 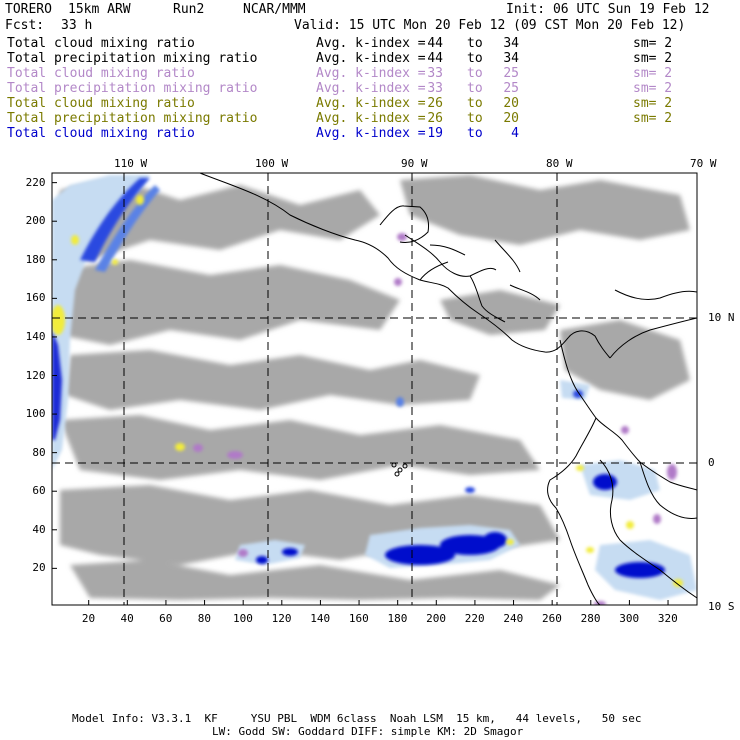 I want to click on x-tick-label: 200, so click(x=436, y=618).